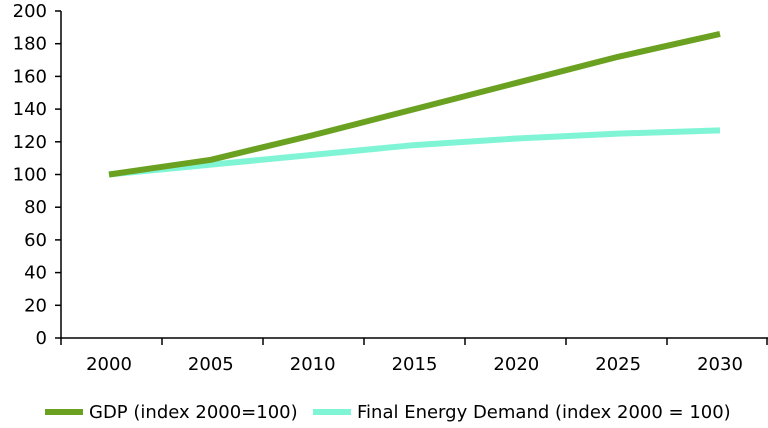  I want to click on y-tick-label: 160, so click(30, 76).